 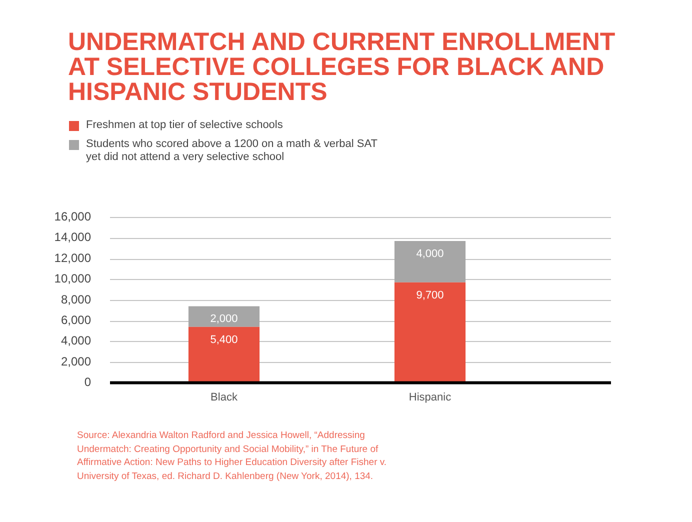 I want to click on x-tick-label: Hispanic, so click(x=430, y=397).